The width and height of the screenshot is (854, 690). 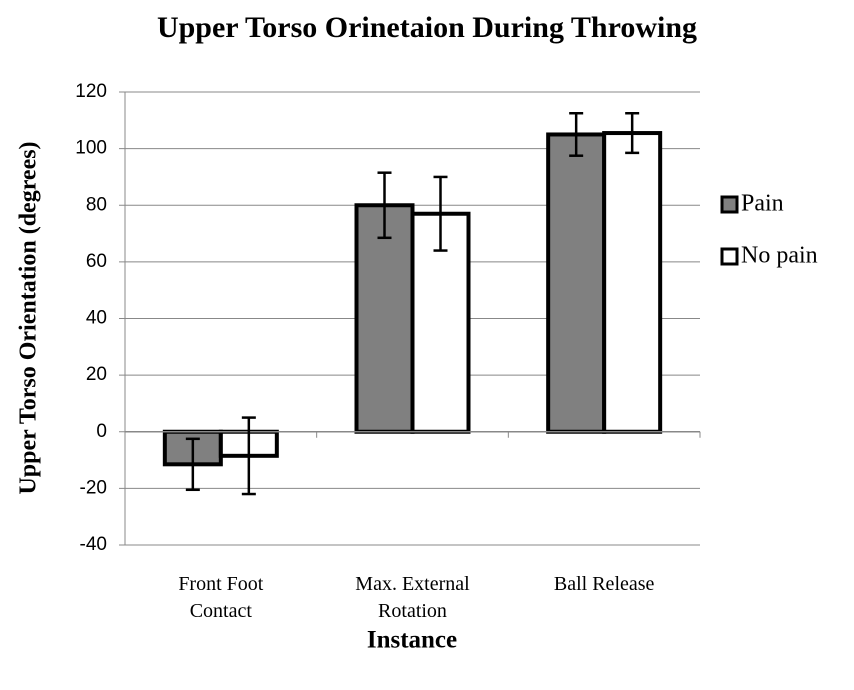 What do you see at coordinates (91, 148) in the screenshot?
I see `y-tick-label: 100` at bounding box center [91, 148].